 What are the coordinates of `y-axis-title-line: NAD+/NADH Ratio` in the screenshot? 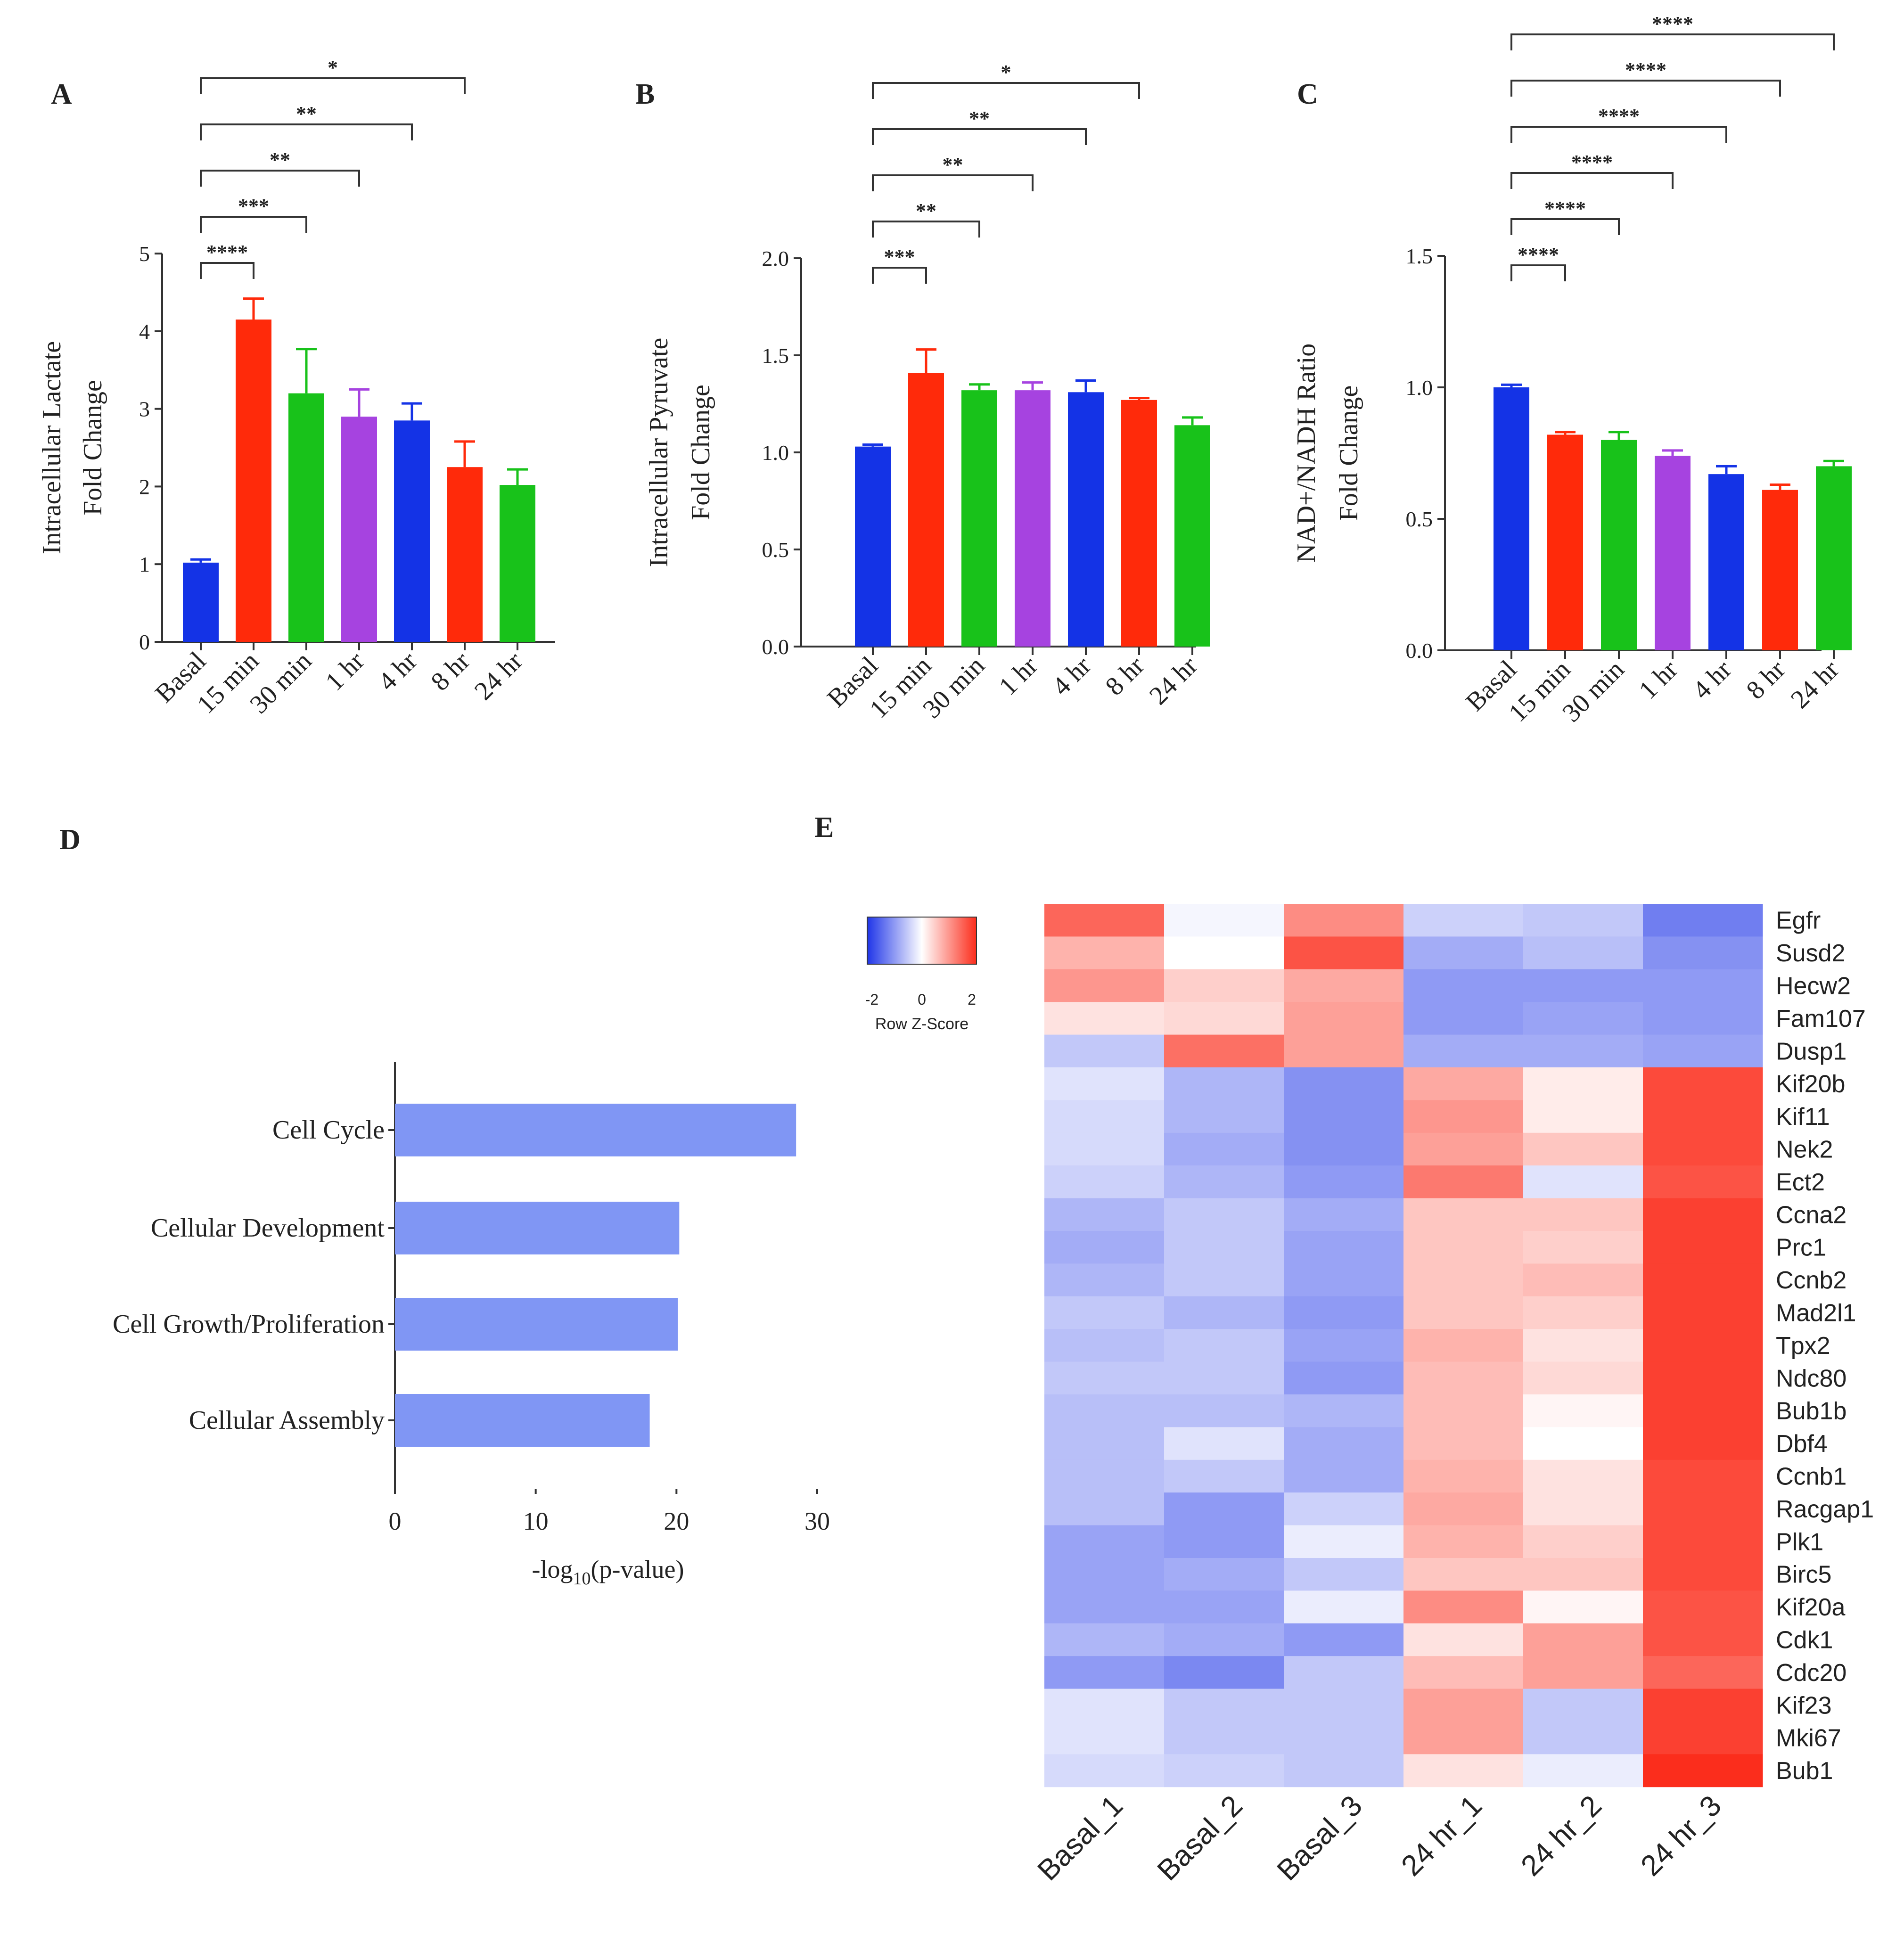 It's located at (1306, 454).